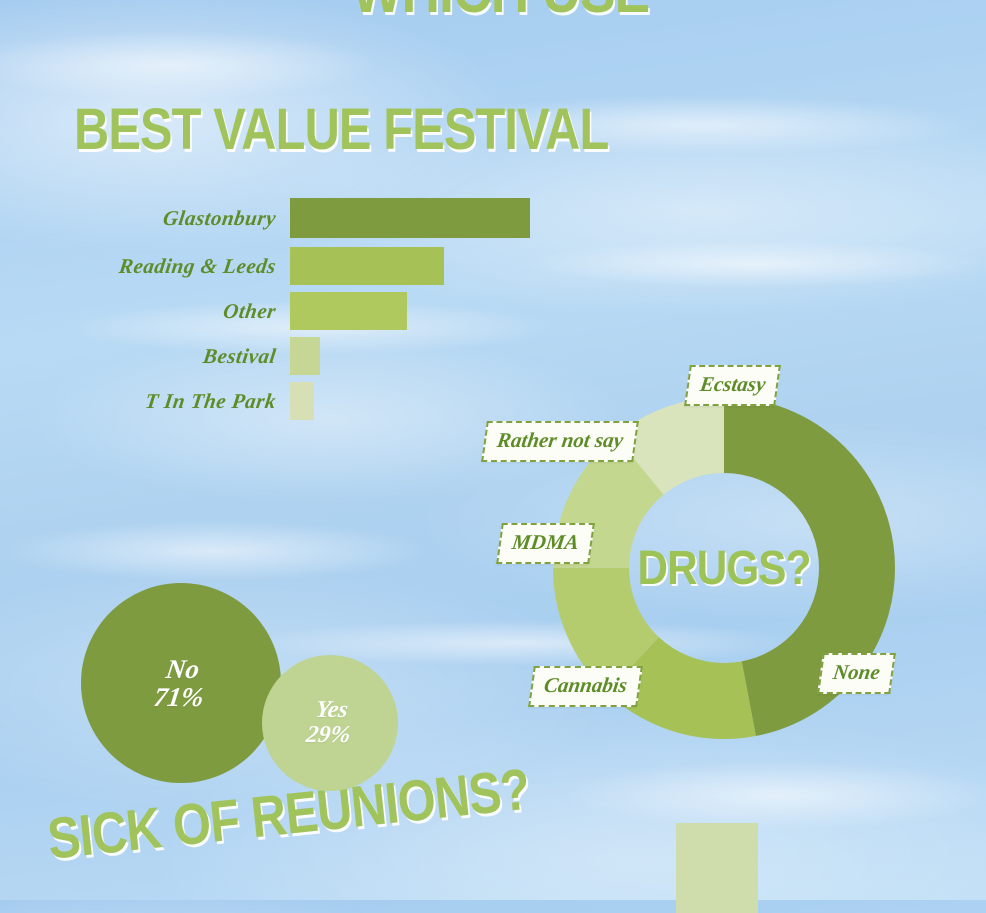 Image resolution: width=986 pixels, height=913 pixels. What do you see at coordinates (328, 735) in the screenshot?
I see `bubble-yes-value: 29%` at bounding box center [328, 735].